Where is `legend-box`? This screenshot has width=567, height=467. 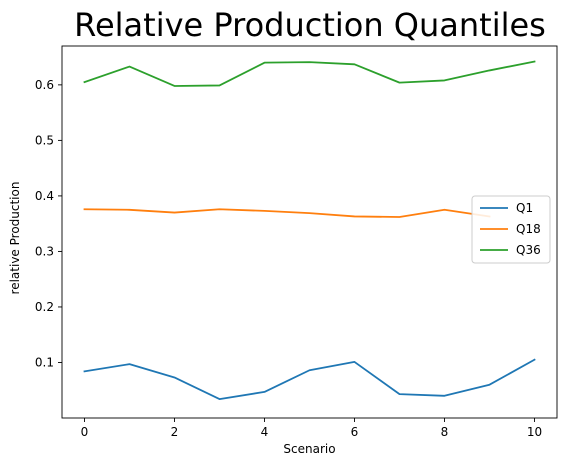
legend-box is located at coordinates (511, 229).